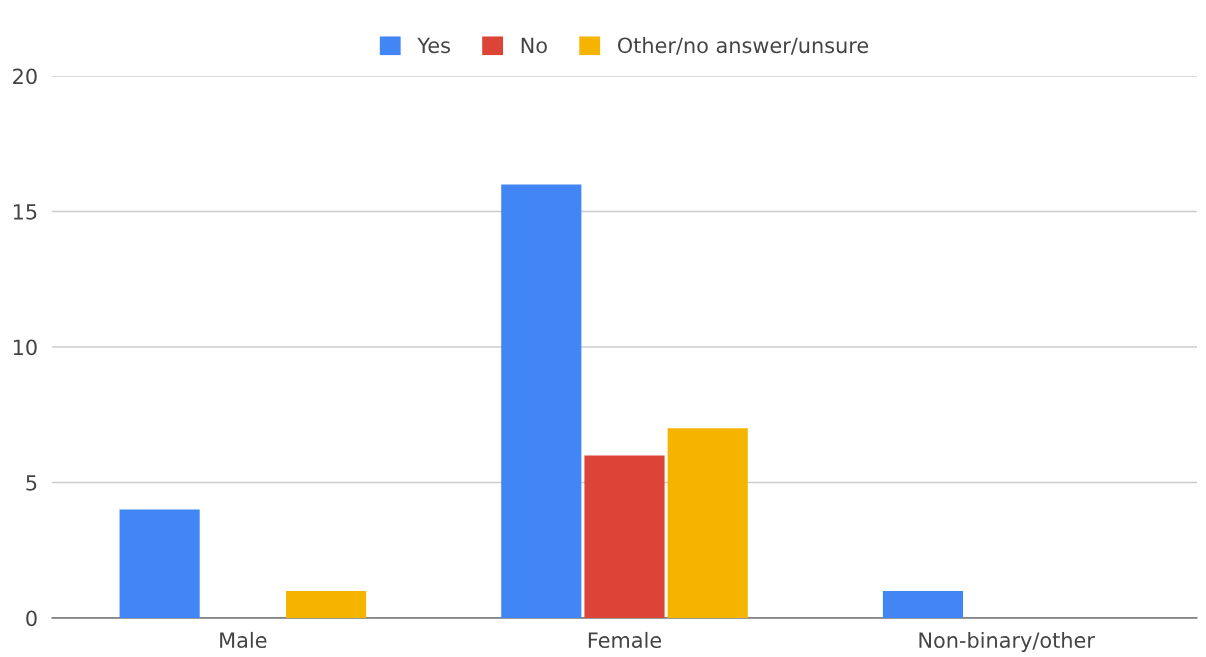 The width and height of the screenshot is (1206, 657). What do you see at coordinates (25, 76) in the screenshot?
I see `y-tick-label: 20` at bounding box center [25, 76].